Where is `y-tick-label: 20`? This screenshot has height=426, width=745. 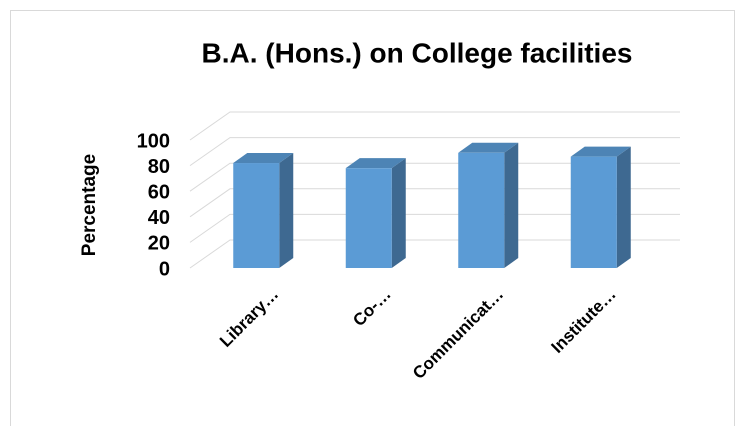
y-tick-label: 20 is located at coordinates (159, 244).